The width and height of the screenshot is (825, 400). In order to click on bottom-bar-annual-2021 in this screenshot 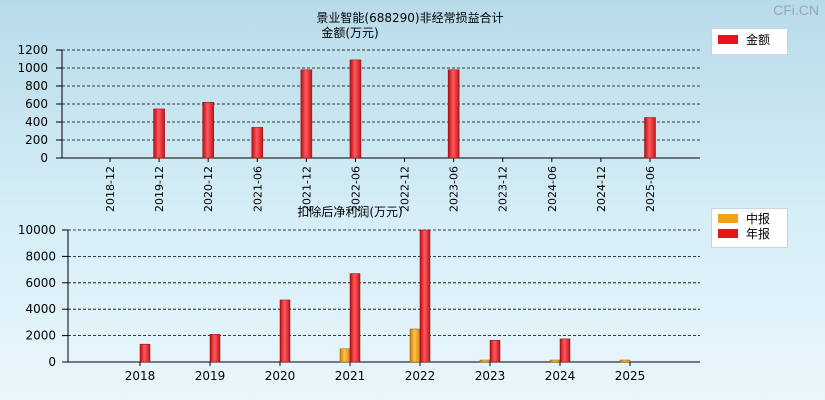, I will do `click(355, 318)`.